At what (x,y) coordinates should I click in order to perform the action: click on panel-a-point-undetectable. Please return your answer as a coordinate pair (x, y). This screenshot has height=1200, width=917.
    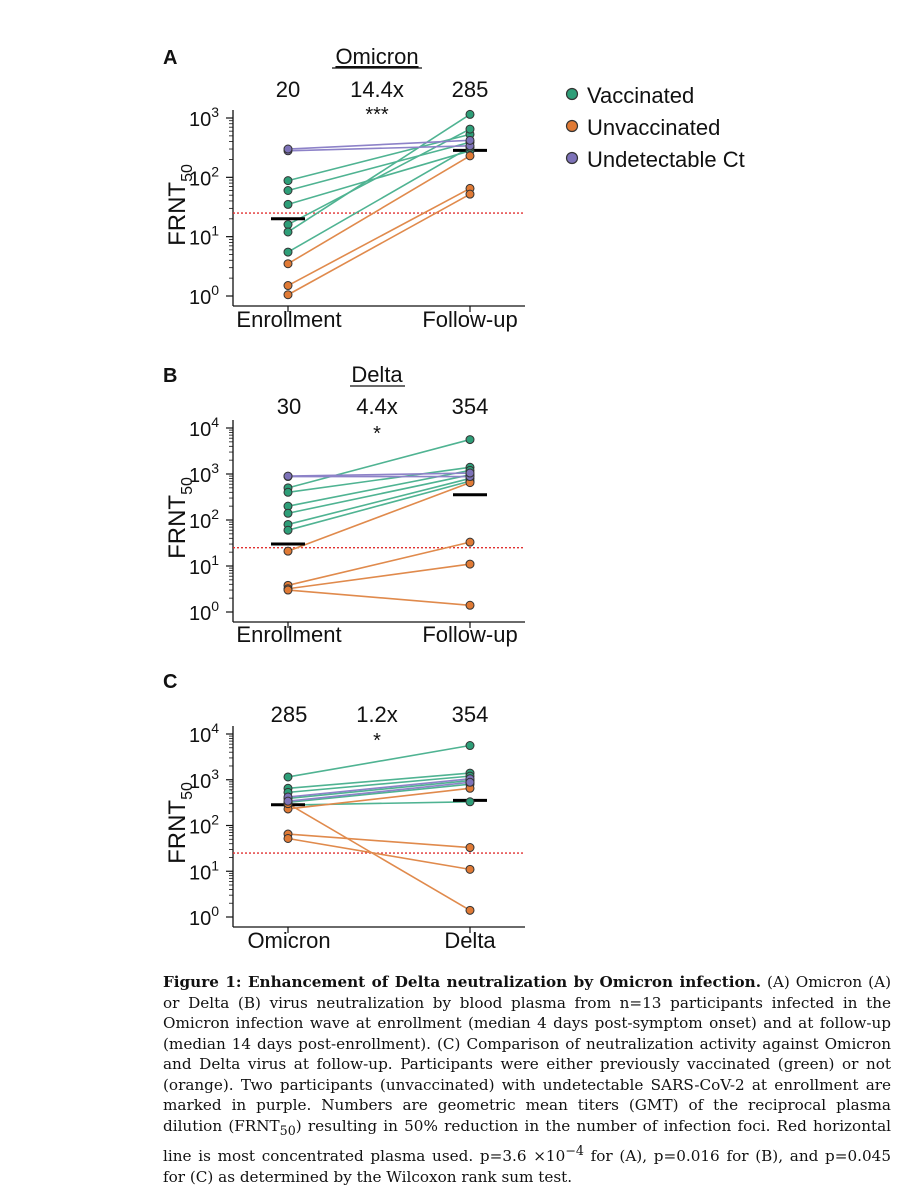
    Looking at the image, I should click on (288, 149).